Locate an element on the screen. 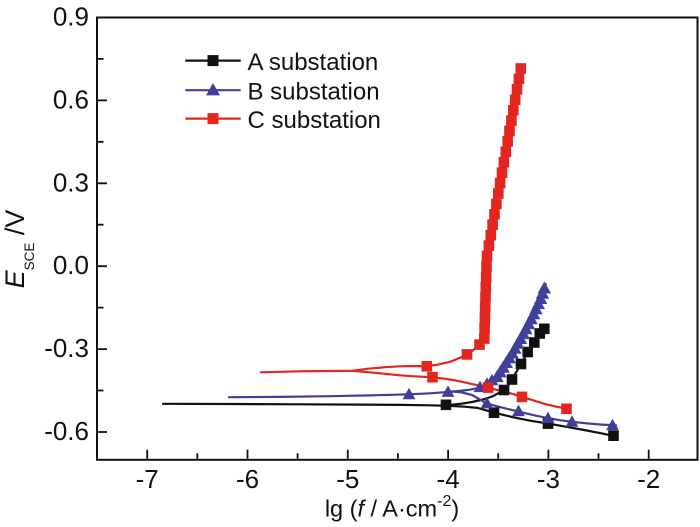  svg-text: -0.3 is located at coordinates (66, 348).